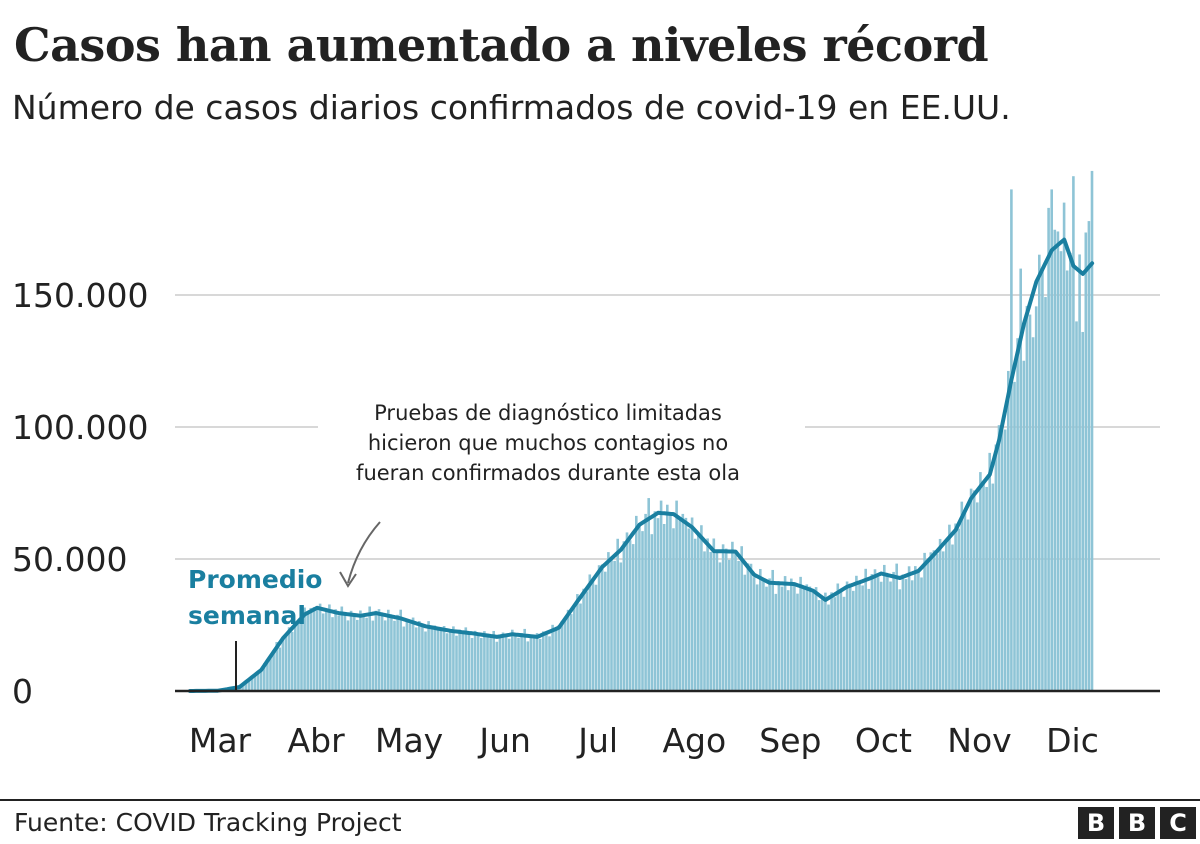 The height and width of the screenshot is (844, 1200). What do you see at coordinates (883, 740) in the screenshot?
I see `x-tick-label: Oct` at bounding box center [883, 740].